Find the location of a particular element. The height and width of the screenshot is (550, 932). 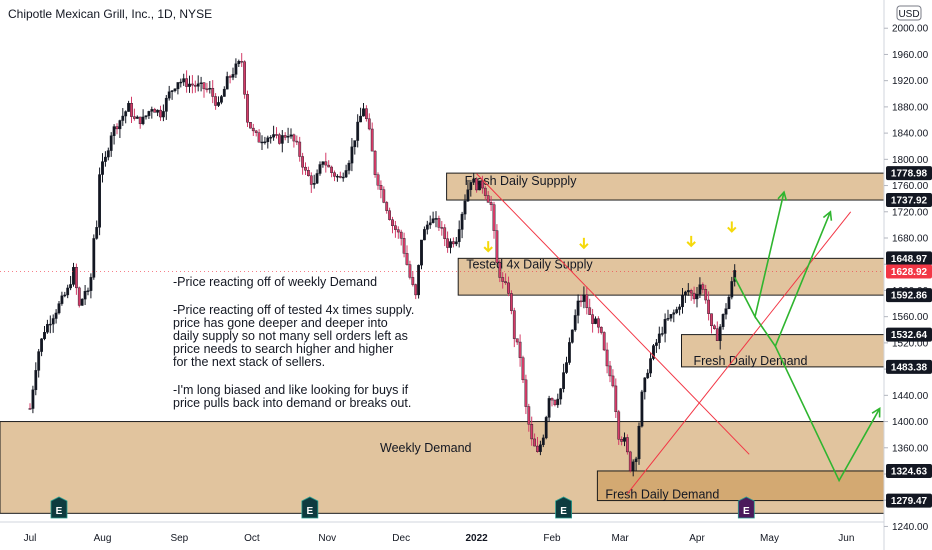

note-line-7: for the next stack of sellers. is located at coordinates (249, 362).